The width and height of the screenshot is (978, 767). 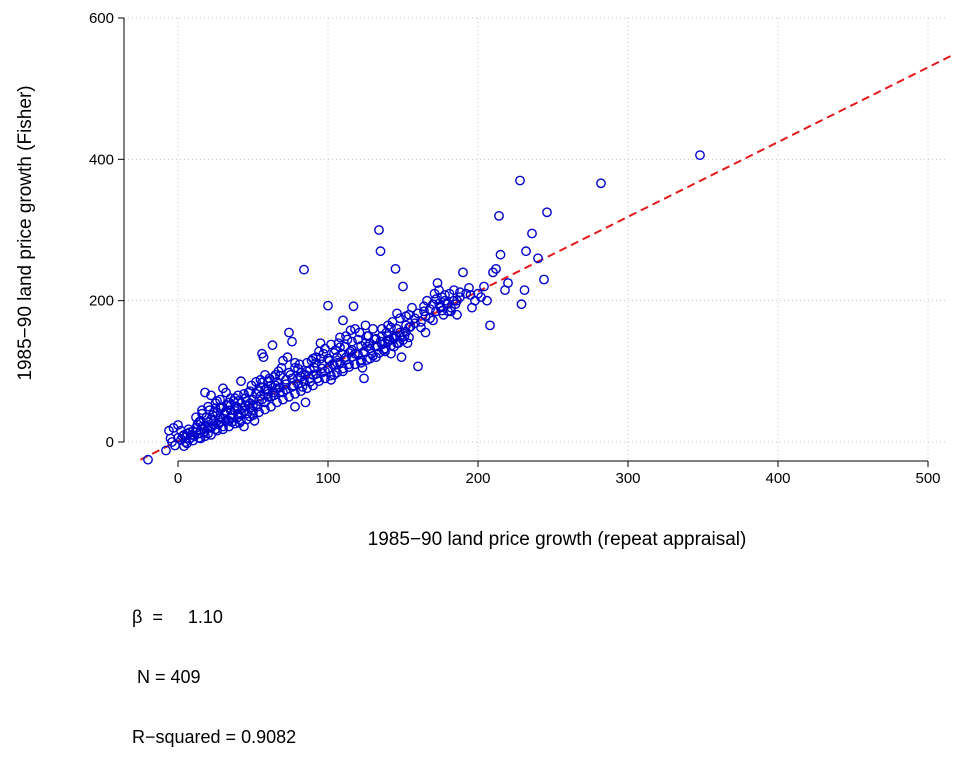 What do you see at coordinates (177, 617) in the screenshot?
I see `beta-stat: β = 1.10` at bounding box center [177, 617].